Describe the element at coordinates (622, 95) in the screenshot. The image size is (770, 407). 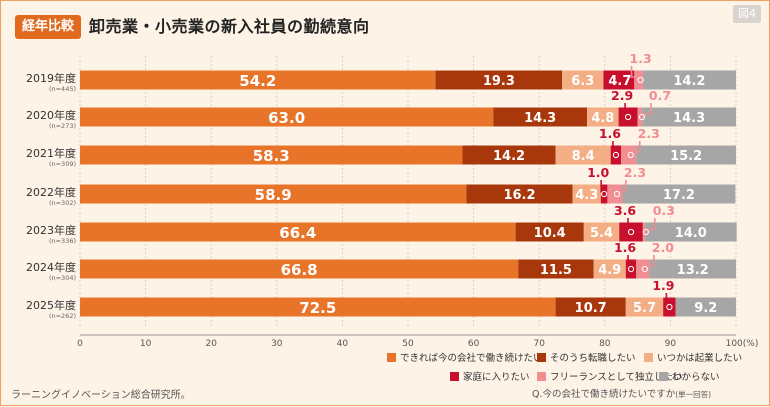
I see `data-label: 2.9` at that location.